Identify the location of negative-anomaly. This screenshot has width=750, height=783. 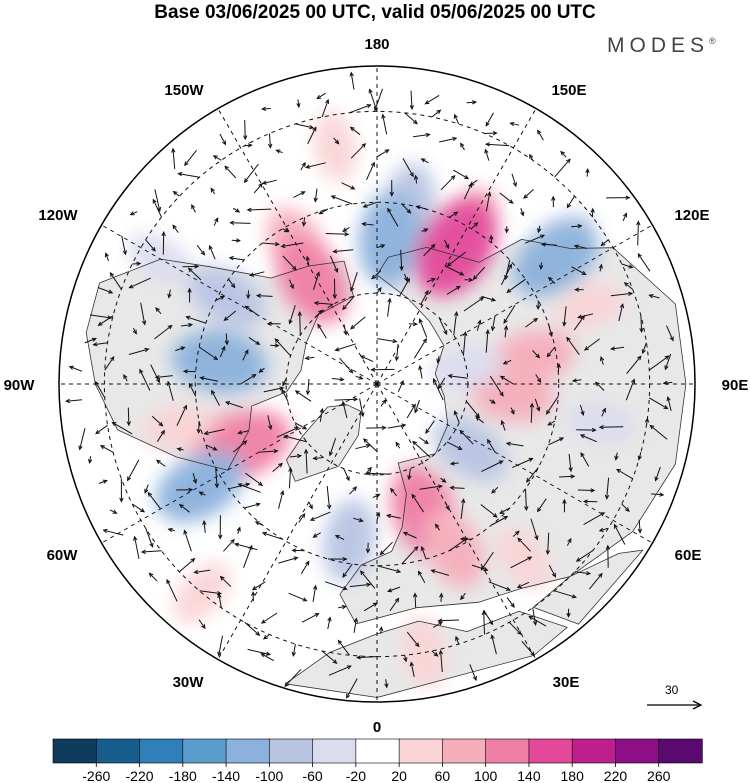
(200, 486).